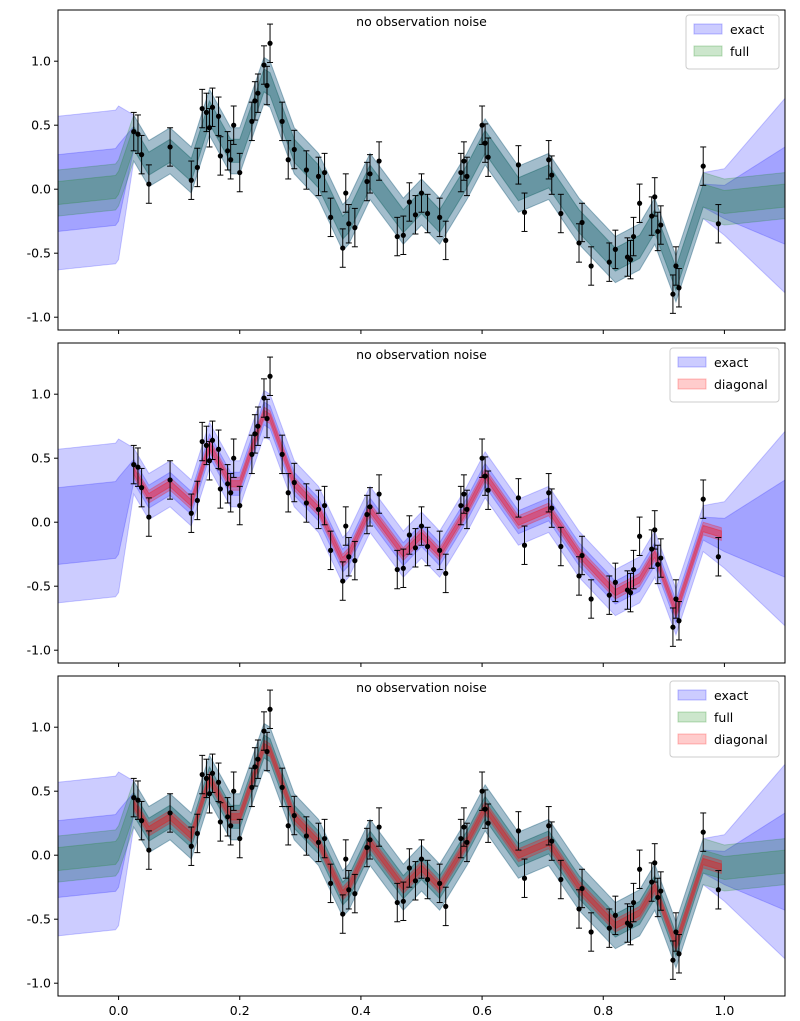  What do you see at coordinates (482, 1010) in the screenshot?
I see `x-tick-label: 0.6` at bounding box center [482, 1010].